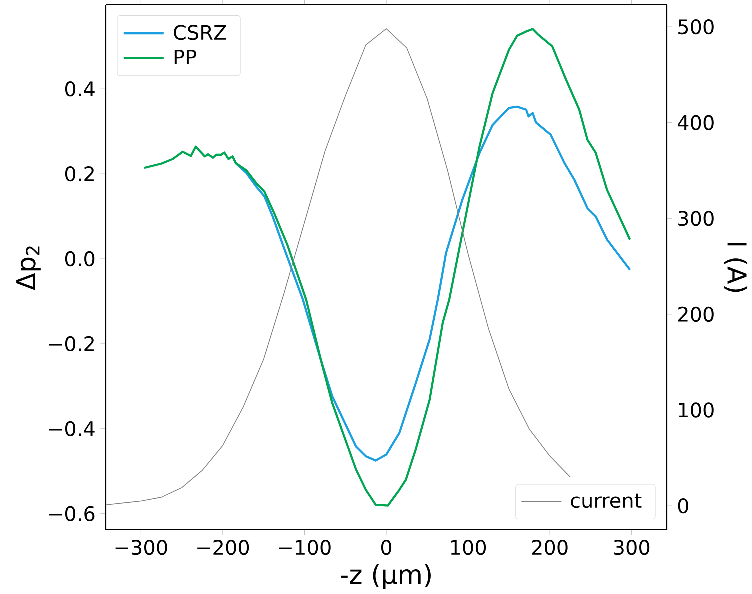 The image size is (752, 594). Describe the element at coordinates (696, 122) in the screenshot. I see `y2-tick-label: 400` at that location.